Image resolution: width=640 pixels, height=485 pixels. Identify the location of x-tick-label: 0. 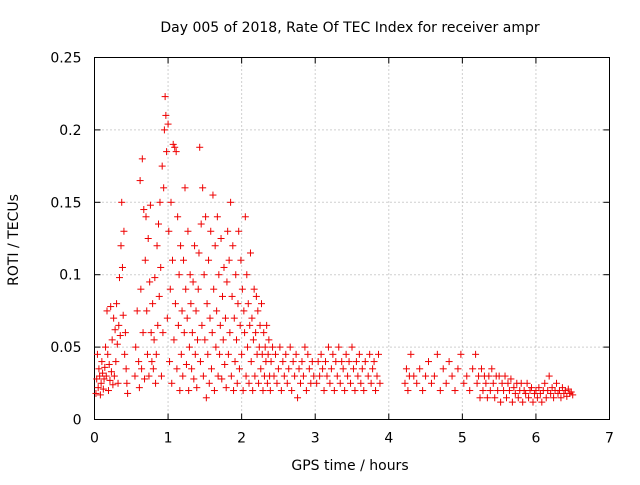
(94, 439).